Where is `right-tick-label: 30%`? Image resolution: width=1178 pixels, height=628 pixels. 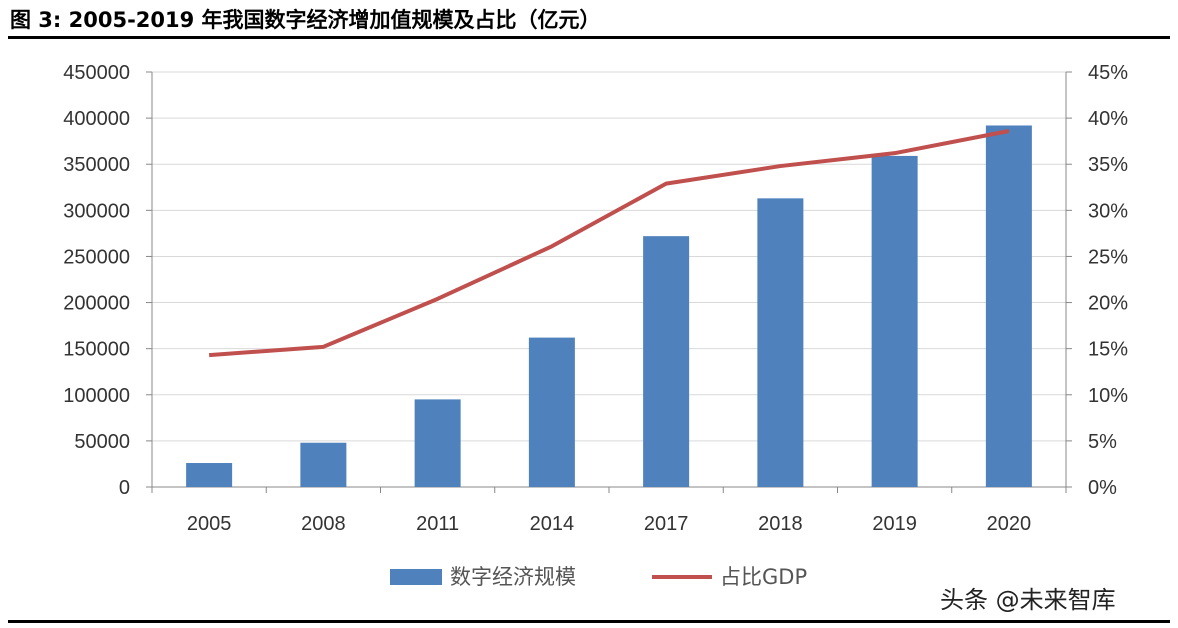
right-tick-label: 30% is located at coordinates (1108, 211).